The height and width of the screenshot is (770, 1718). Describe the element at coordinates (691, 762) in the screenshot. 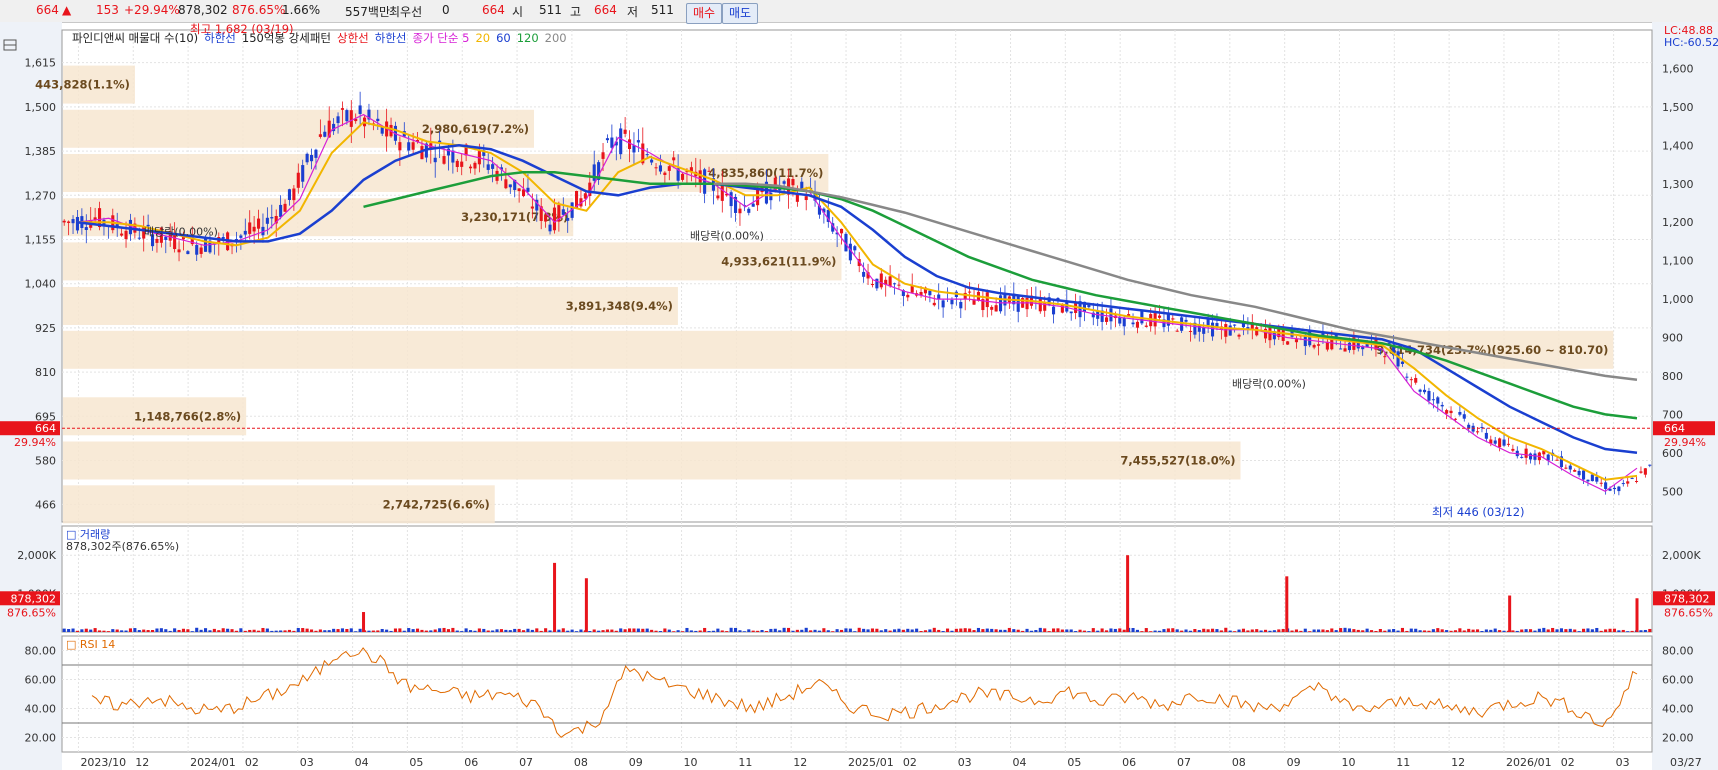

I see `x-tick-label: 10` at that location.